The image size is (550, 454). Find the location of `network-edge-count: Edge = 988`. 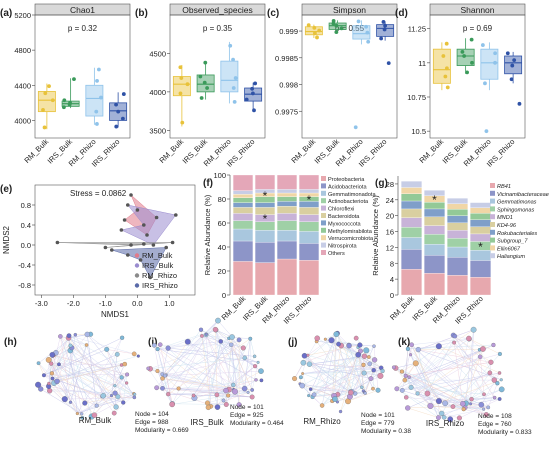

network-edge-count: Edge = 988 is located at coordinates (152, 422).